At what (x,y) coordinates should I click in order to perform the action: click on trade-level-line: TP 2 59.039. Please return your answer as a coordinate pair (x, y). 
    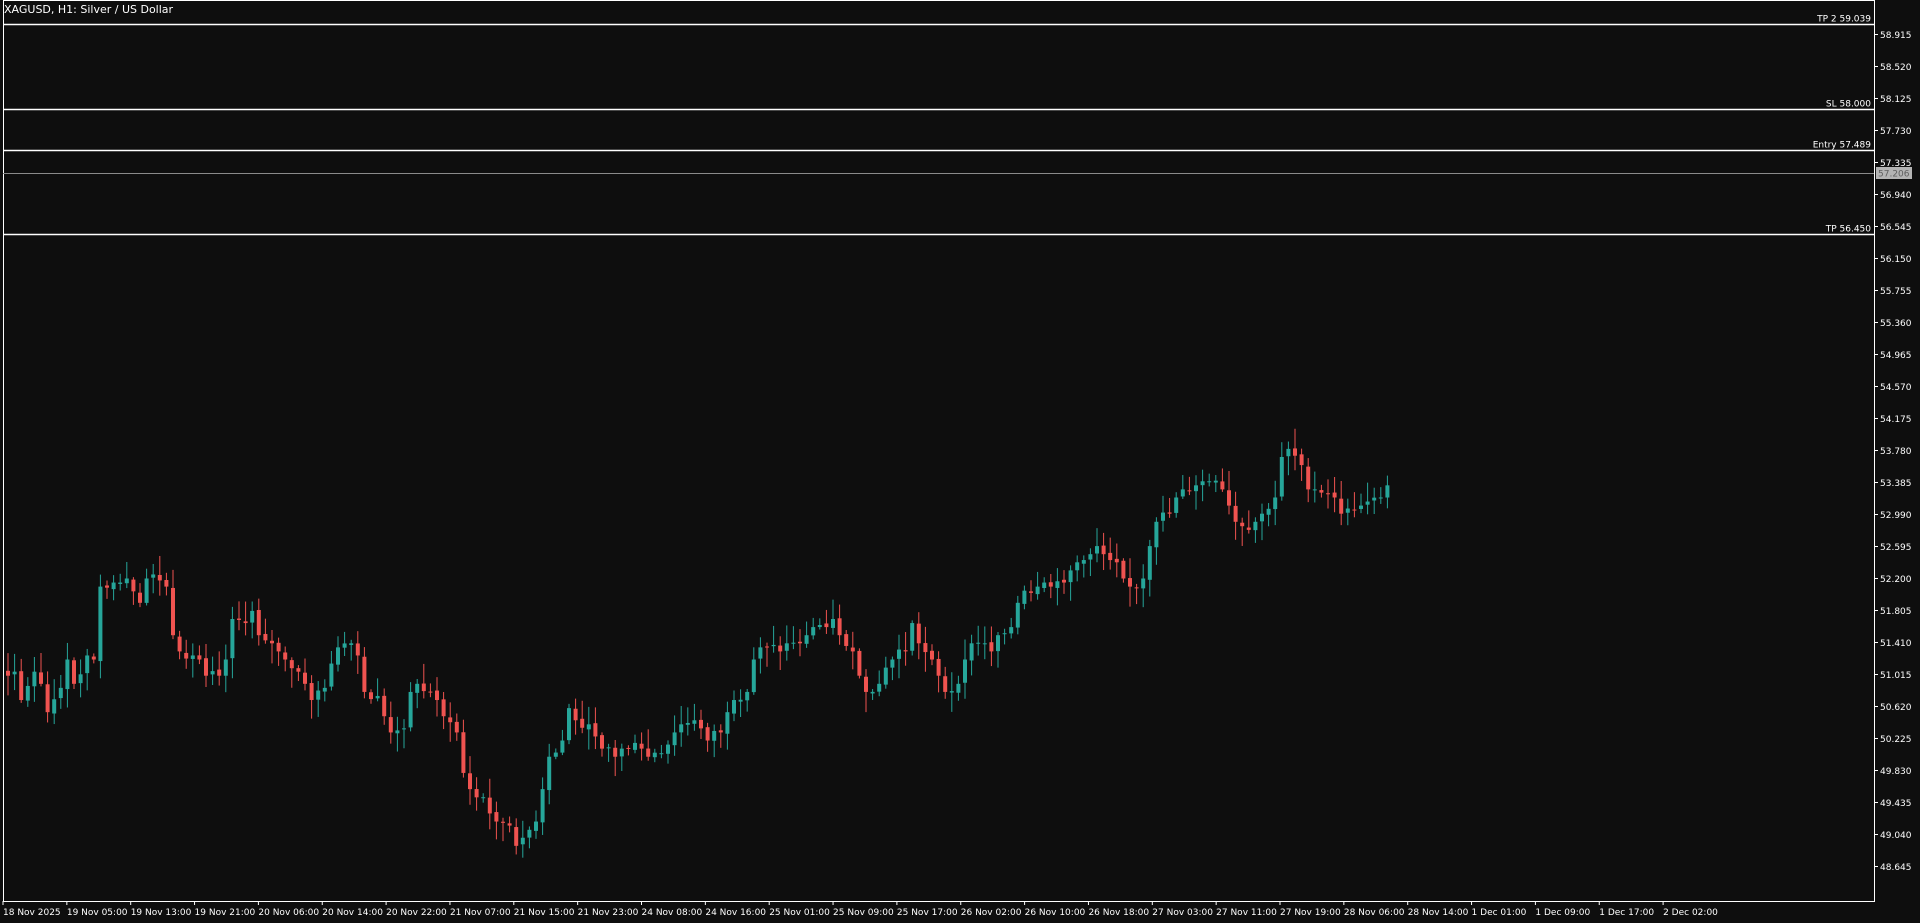
    Looking at the image, I should click on (938, 20).